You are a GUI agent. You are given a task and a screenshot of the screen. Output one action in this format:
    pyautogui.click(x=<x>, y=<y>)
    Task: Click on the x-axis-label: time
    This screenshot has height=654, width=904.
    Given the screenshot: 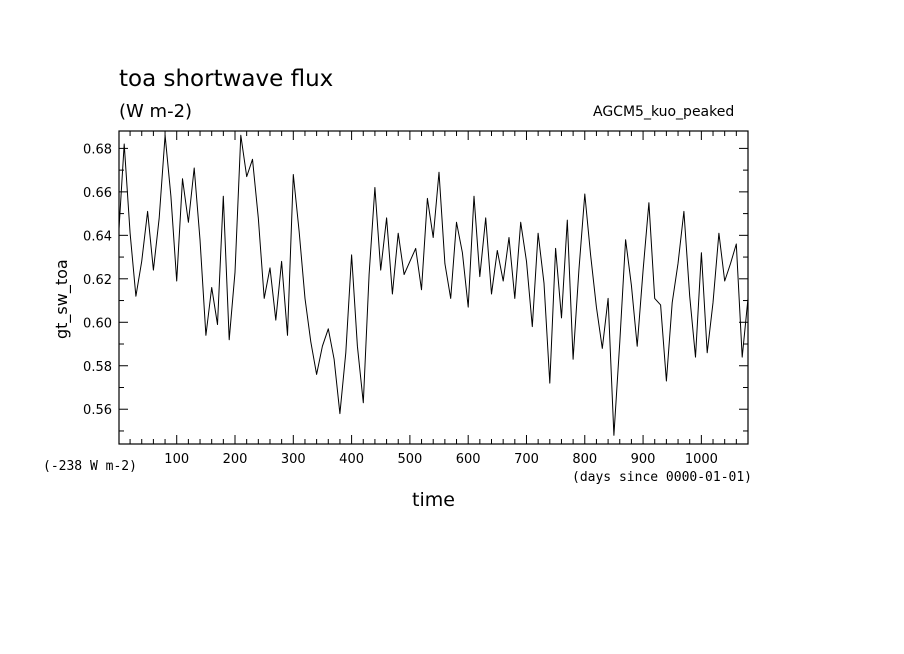 What is the action you would take?
    pyautogui.click(x=433, y=500)
    